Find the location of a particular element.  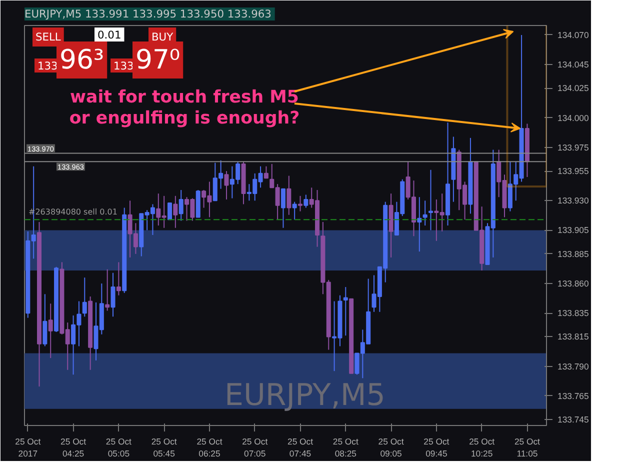

annotation: BUY is located at coordinates (163, 37).